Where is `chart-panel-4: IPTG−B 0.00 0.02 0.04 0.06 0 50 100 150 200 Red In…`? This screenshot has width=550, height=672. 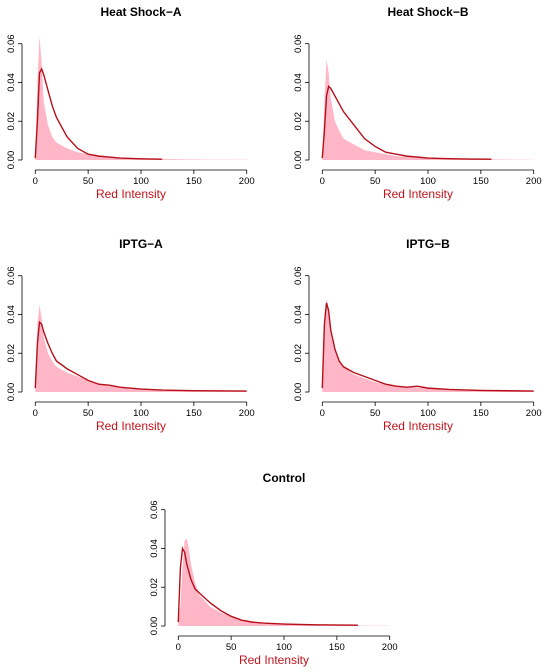 chart-panel-4: IPTG−B 0.00 0.02 0.04 0.06 0 50 100 150 200 Red In… is located at coordinates (417, 335).